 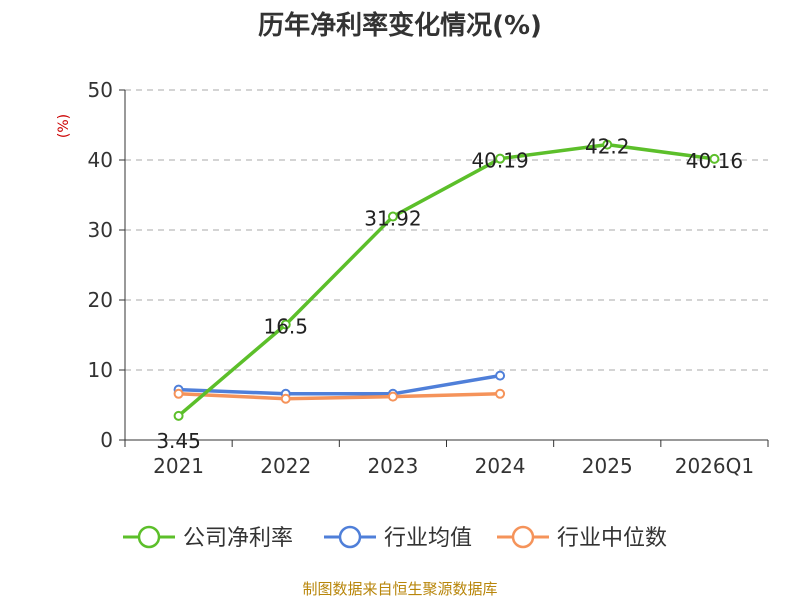 I want to click on y-tick-label: 0, so click(x=106, y=440).